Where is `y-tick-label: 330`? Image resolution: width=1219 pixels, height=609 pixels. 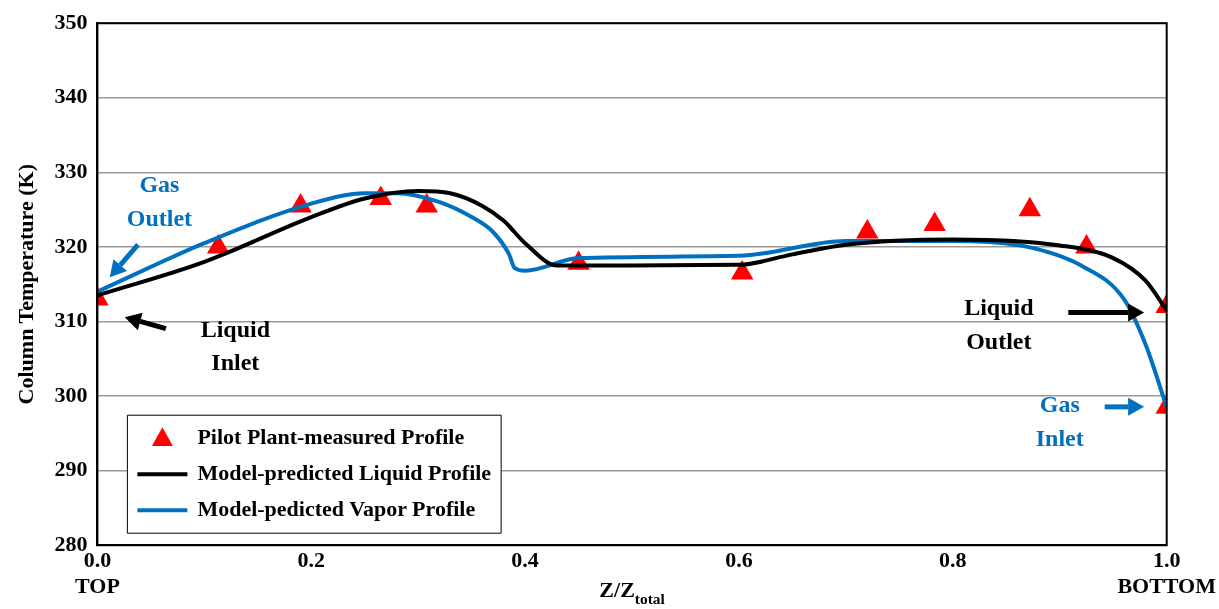 y-tick-label: 330 is located at coordinates (71, 171).